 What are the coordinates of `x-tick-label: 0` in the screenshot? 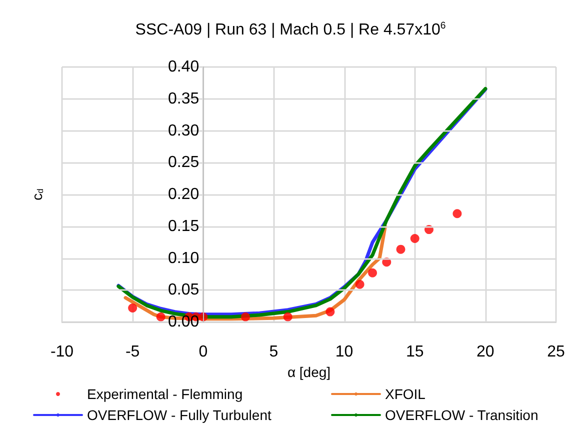 It's located at (203, 352).